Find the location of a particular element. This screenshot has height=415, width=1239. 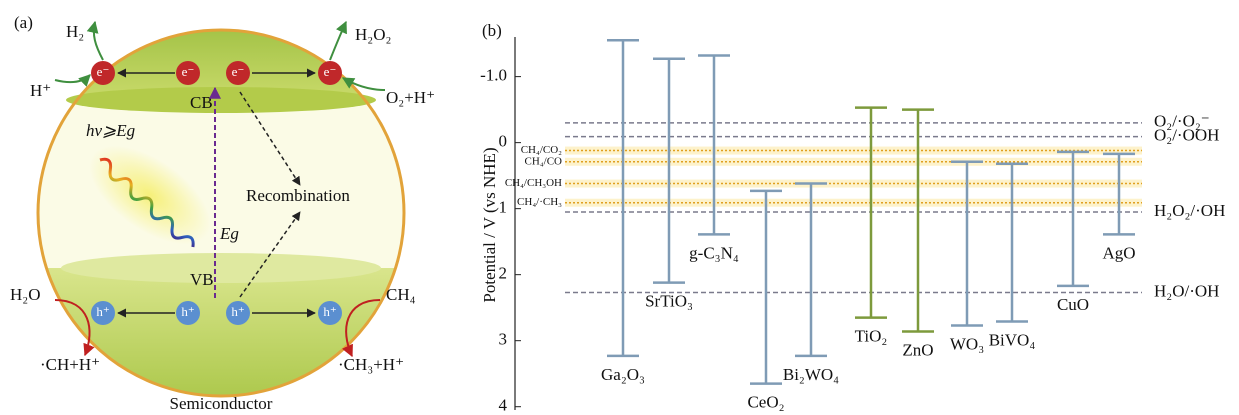

redox-label: H₂O₂/·OH is located at coordinates (1189, 210).